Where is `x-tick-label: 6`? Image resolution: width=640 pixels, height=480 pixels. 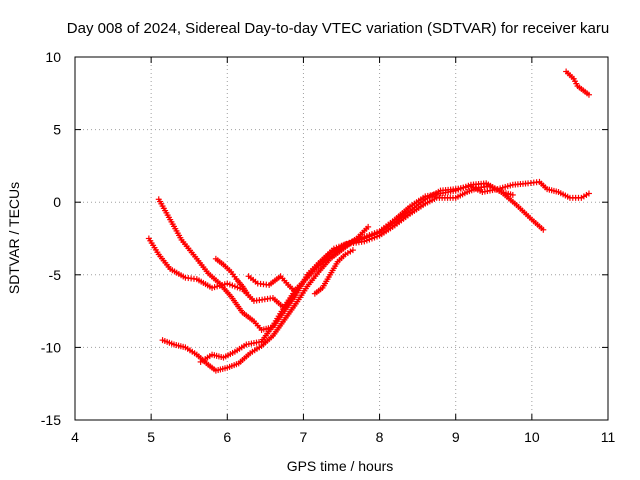 x-tick-label: 6 is located at coordinates (227, 437).